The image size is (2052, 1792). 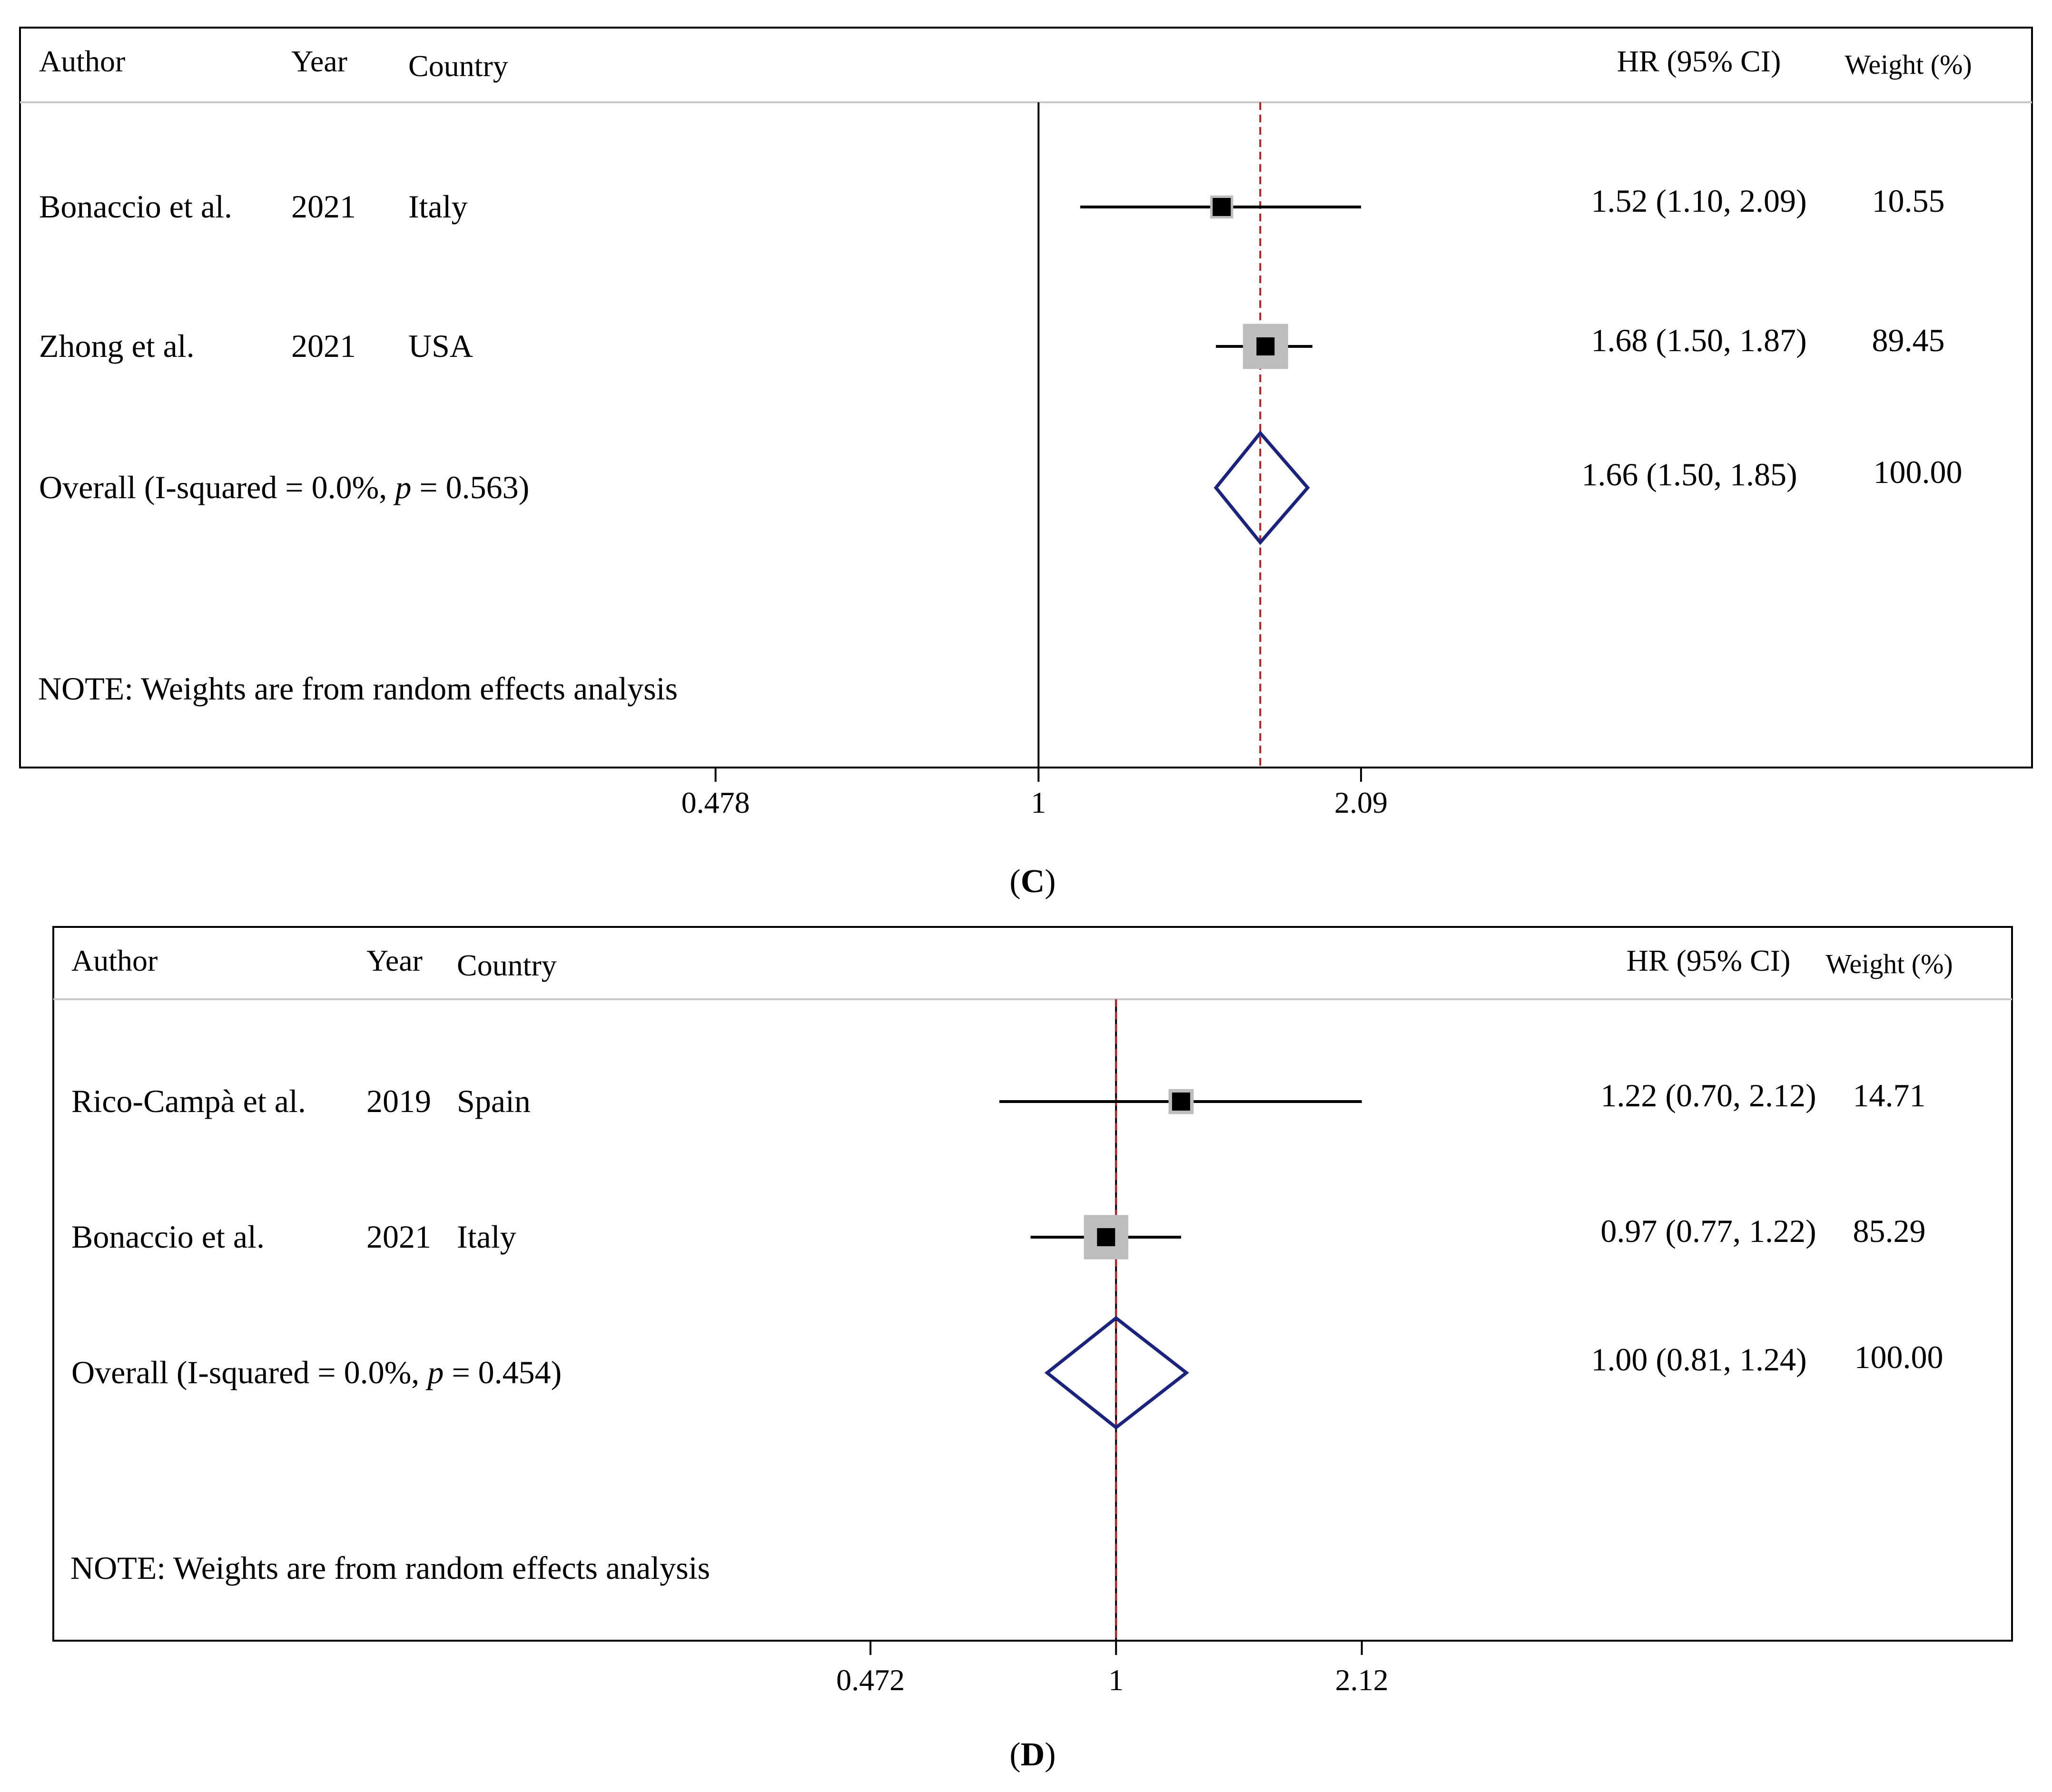 I want to click on study-hr-ci: 1.52 (1.10, 2.09), so click(x=1699, y=201).